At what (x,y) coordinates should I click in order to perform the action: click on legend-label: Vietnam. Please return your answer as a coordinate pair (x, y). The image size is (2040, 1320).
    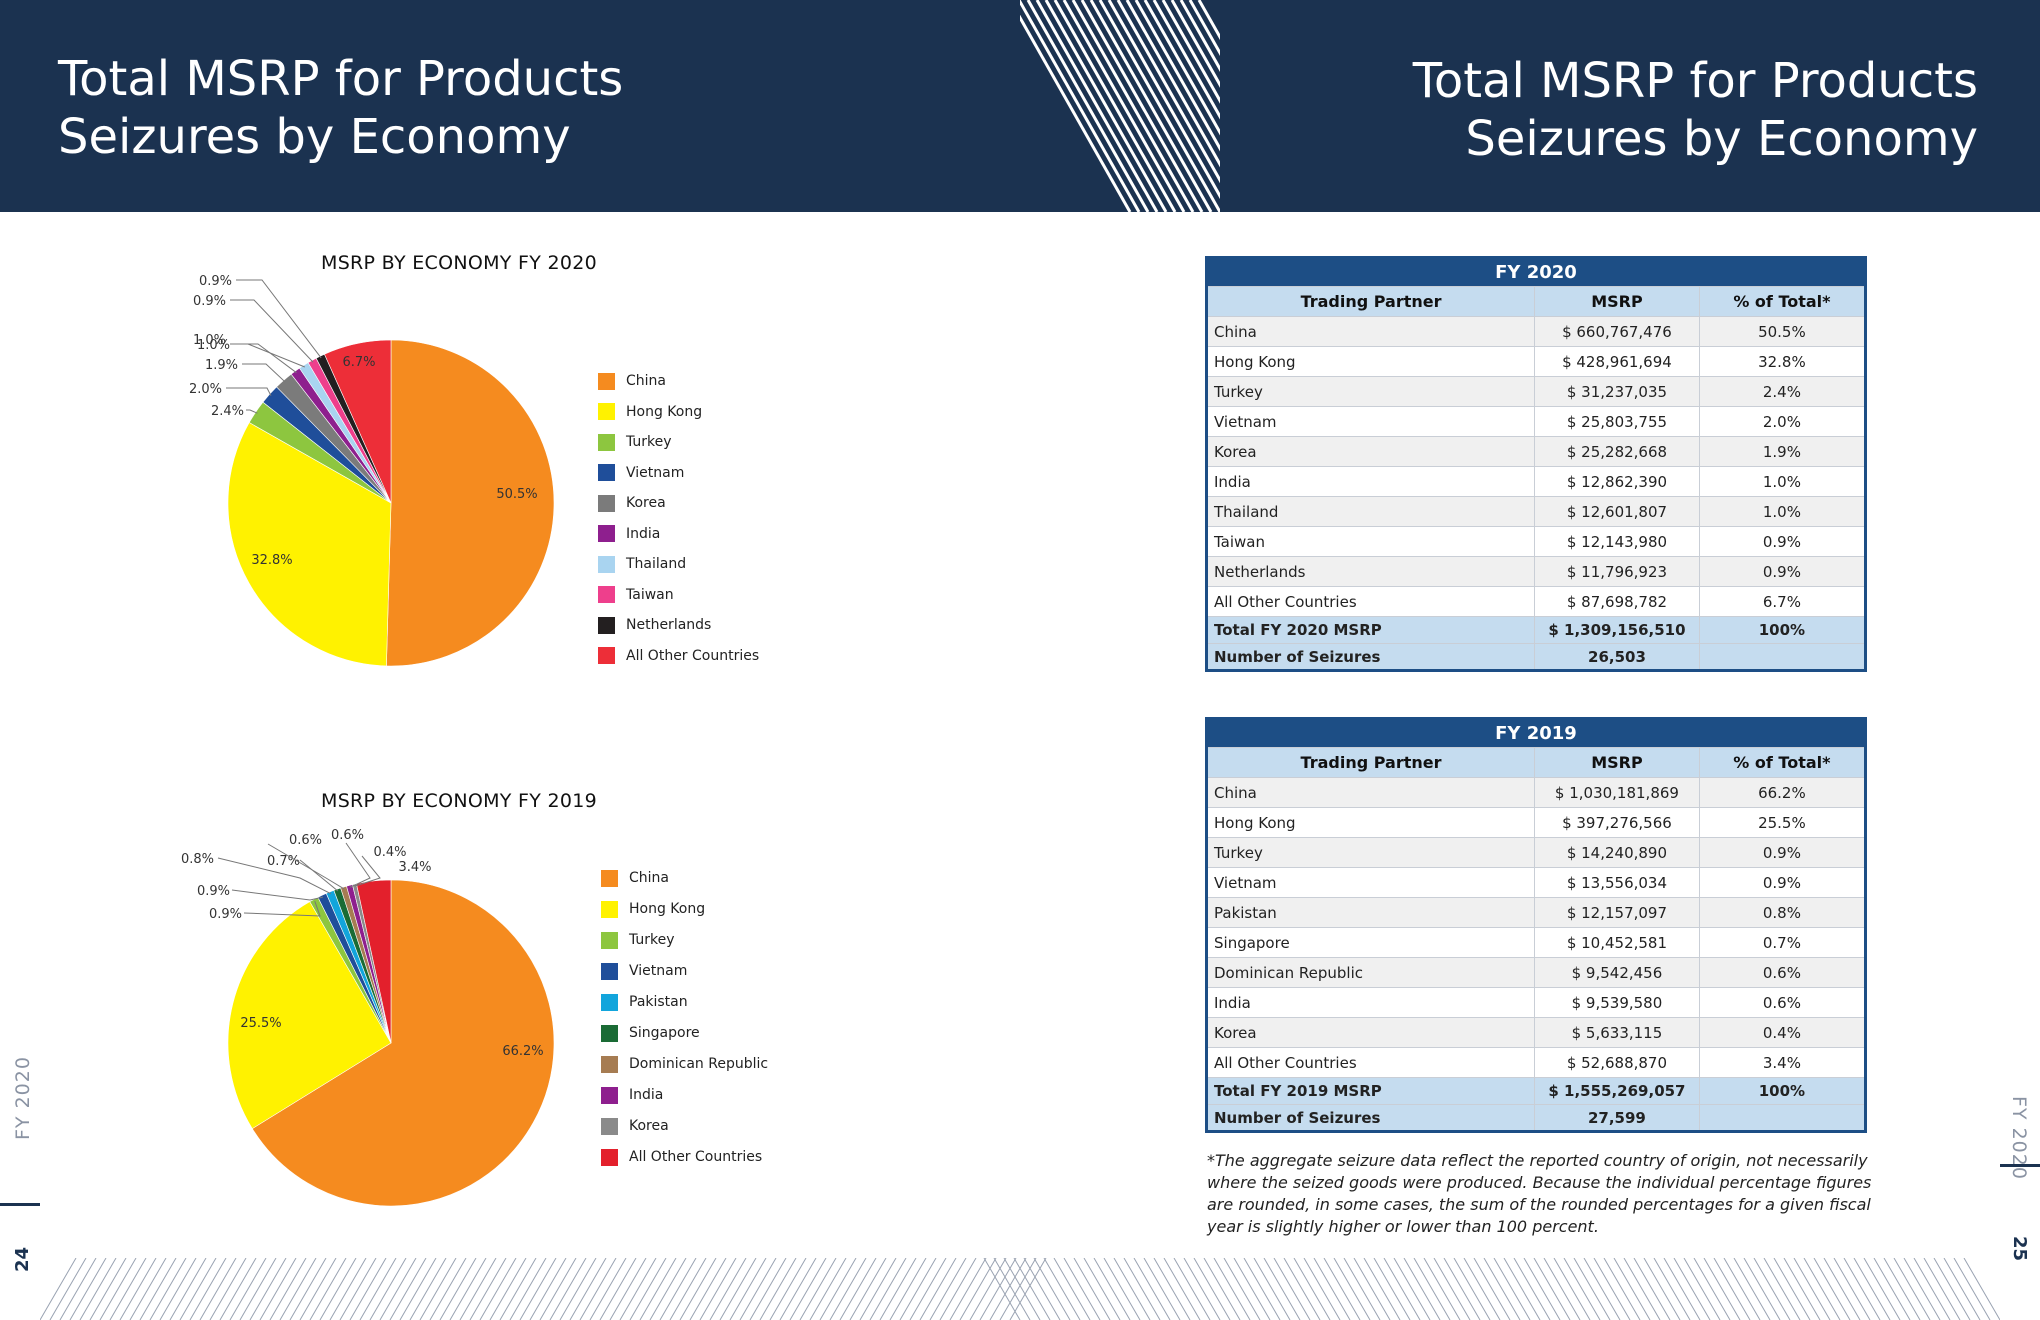
    Looking at the image, I should click on (658, 971).